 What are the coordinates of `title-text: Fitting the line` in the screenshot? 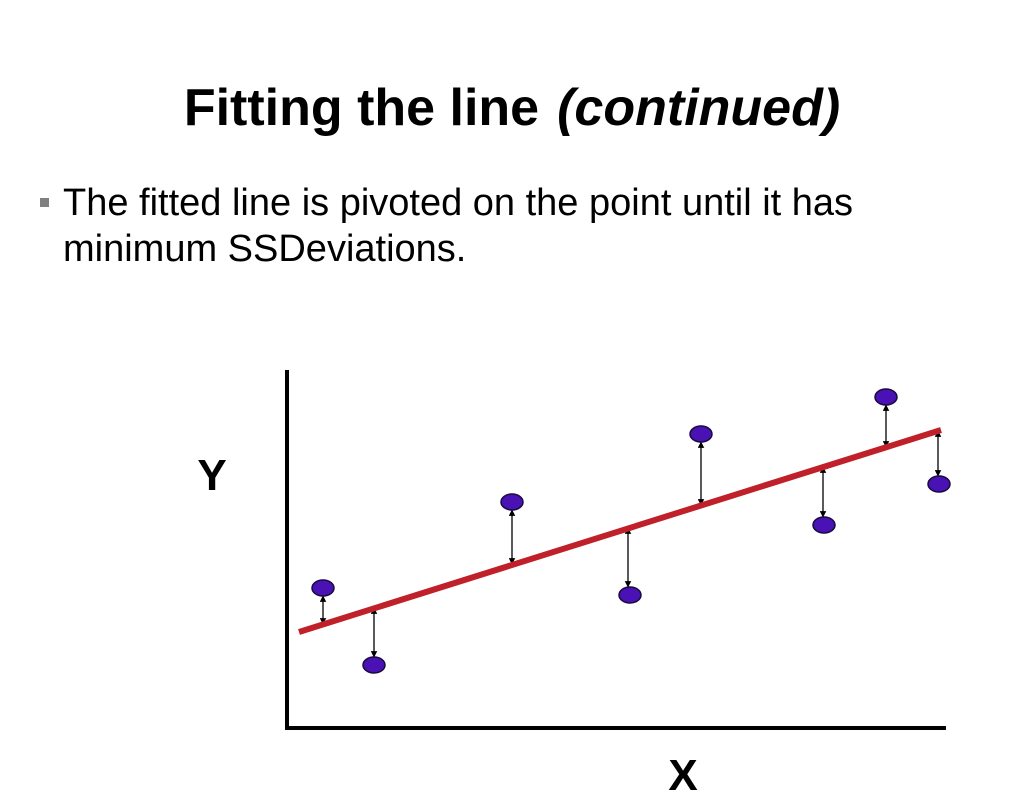 It's located at (361, 108).